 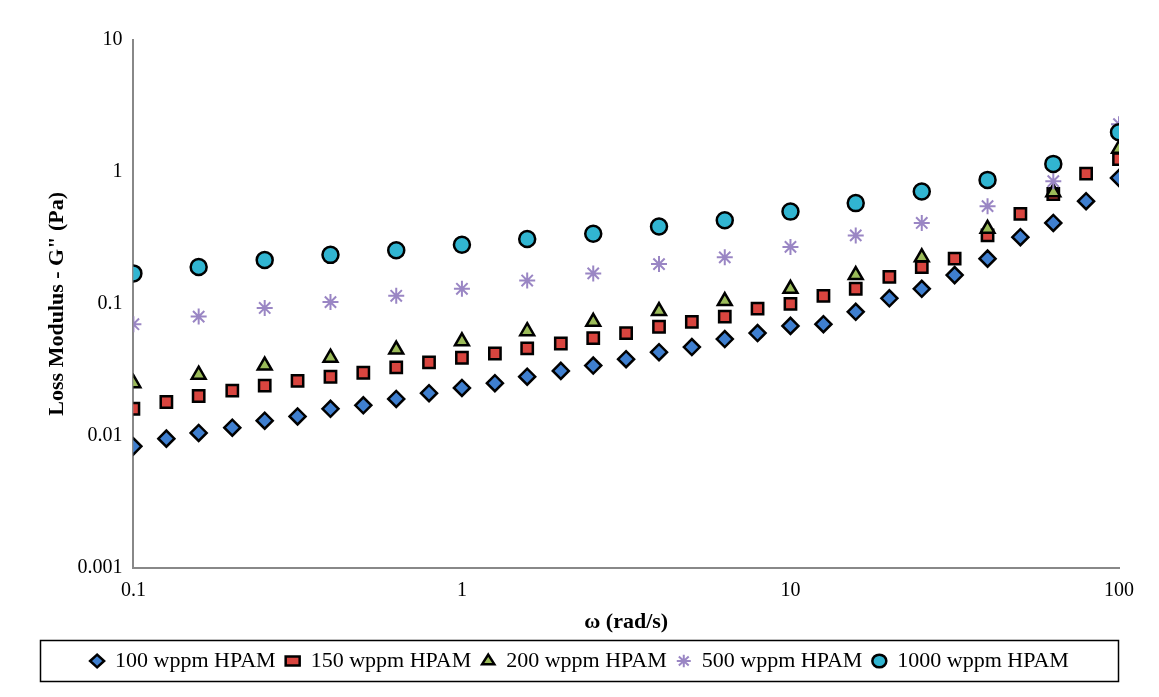 I want to click on y-tick-label: 1, so click(x=117, y=170).